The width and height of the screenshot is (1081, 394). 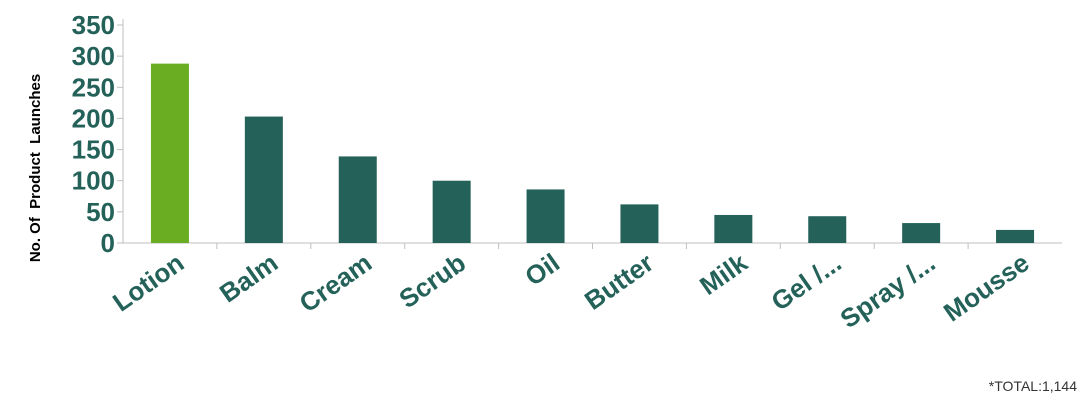 What do you see at coordinates (357, 199) in the screenshot?
I see `bar-cream` at bounding box center [357, 199].